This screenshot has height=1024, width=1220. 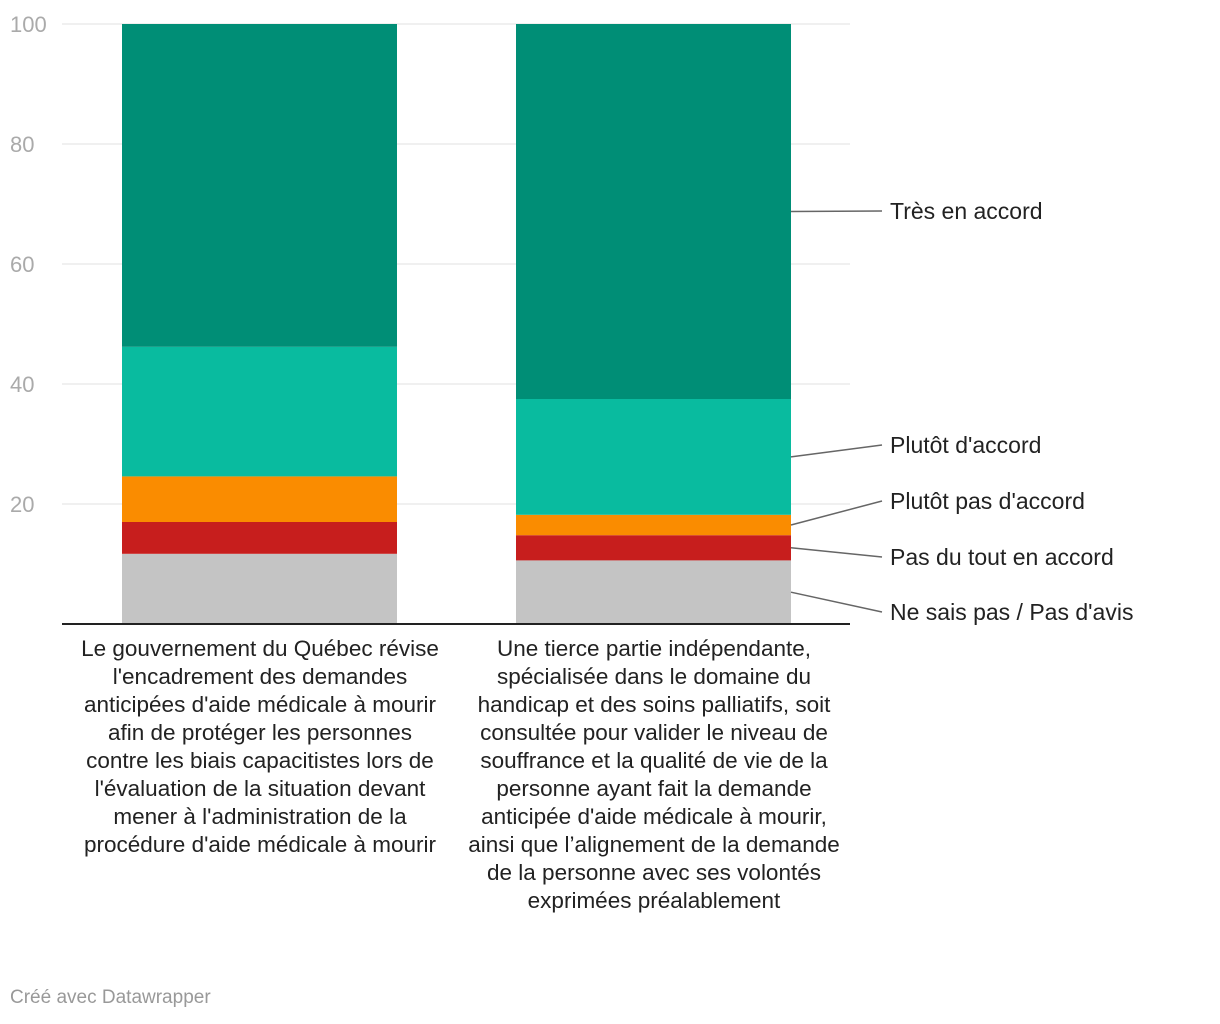 I want to click on y-axis-tick-labels: 20 40 60 80 100, so click(x=28, y=264).